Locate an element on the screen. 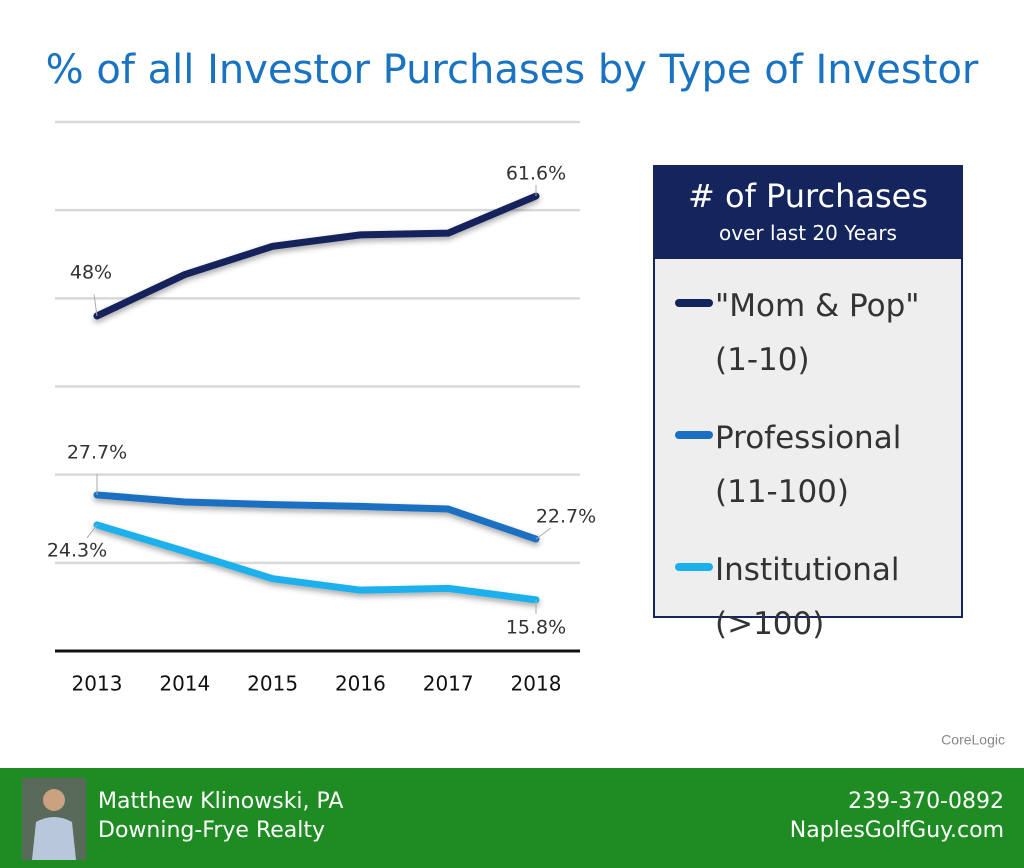 This screenshot has height=868, width=1024. value-label: 24.3% is located at coordinates (77, 550).